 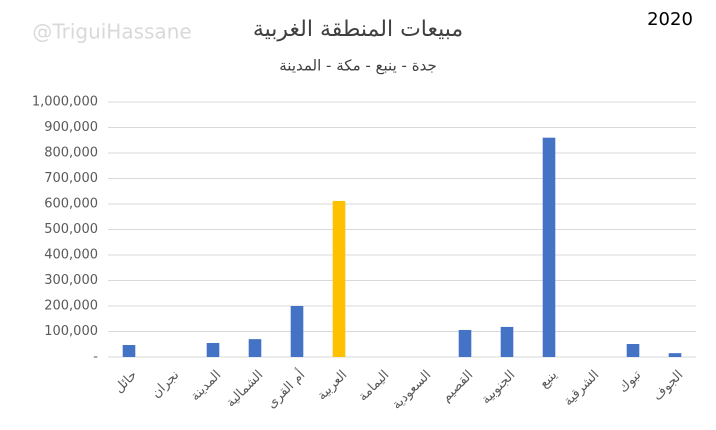 I want to click on x-tick-label: الجنوبية, so click(x=499, y=388).